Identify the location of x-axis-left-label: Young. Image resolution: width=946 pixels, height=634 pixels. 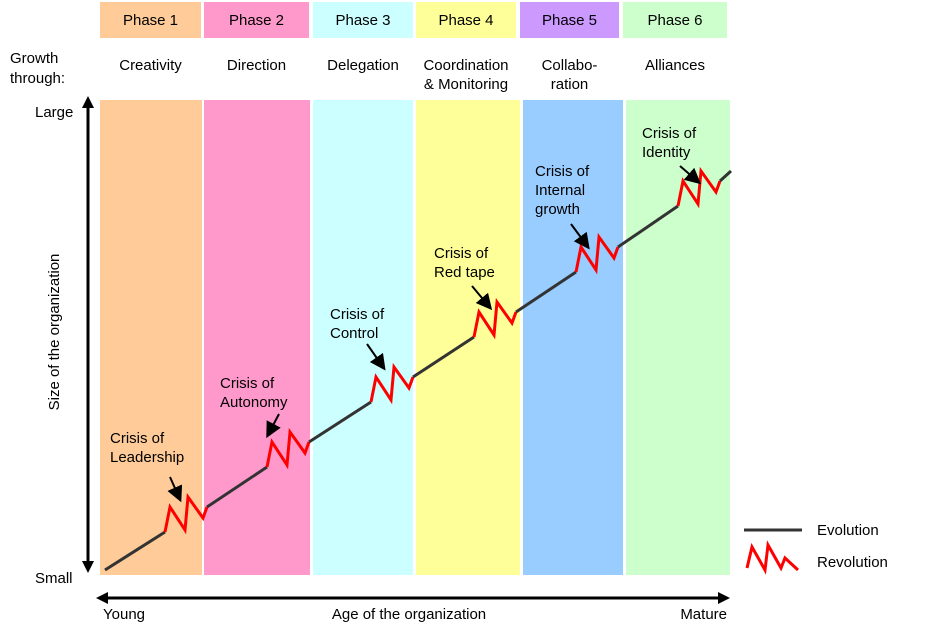
(124, 614).